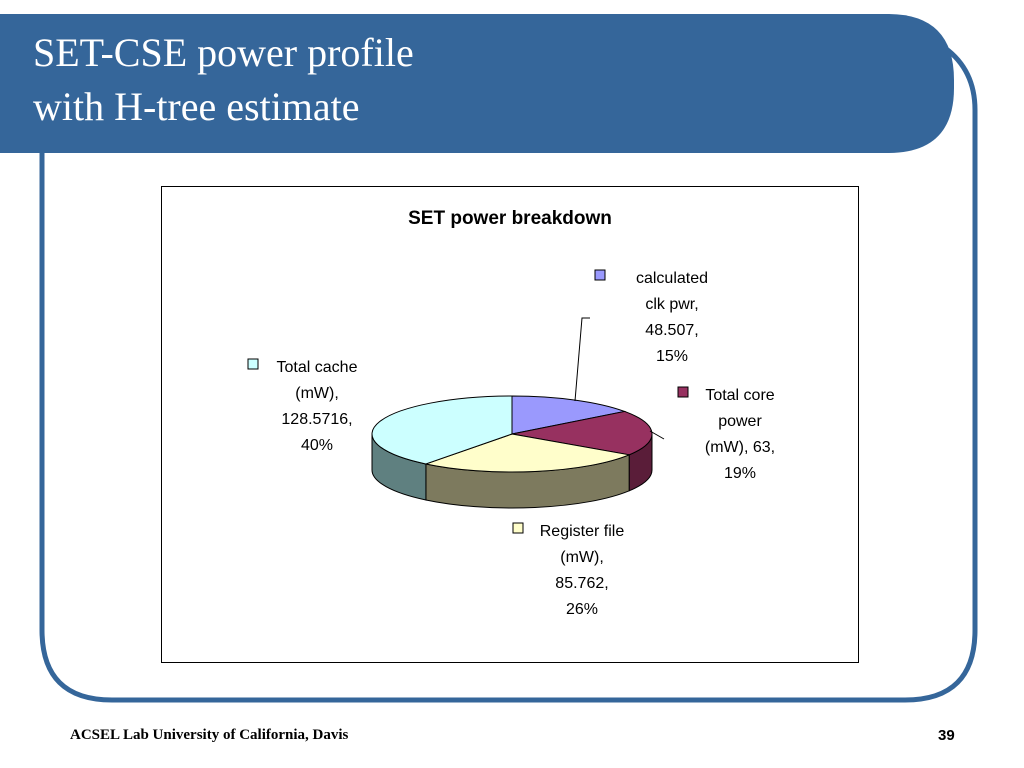 The width and height of the screenshot is (1024, 768). What do you see at coordinates (657, 435) in the screenshot?
I see `leader-line-total-core-power-mw` at bounding box center [657, 435].